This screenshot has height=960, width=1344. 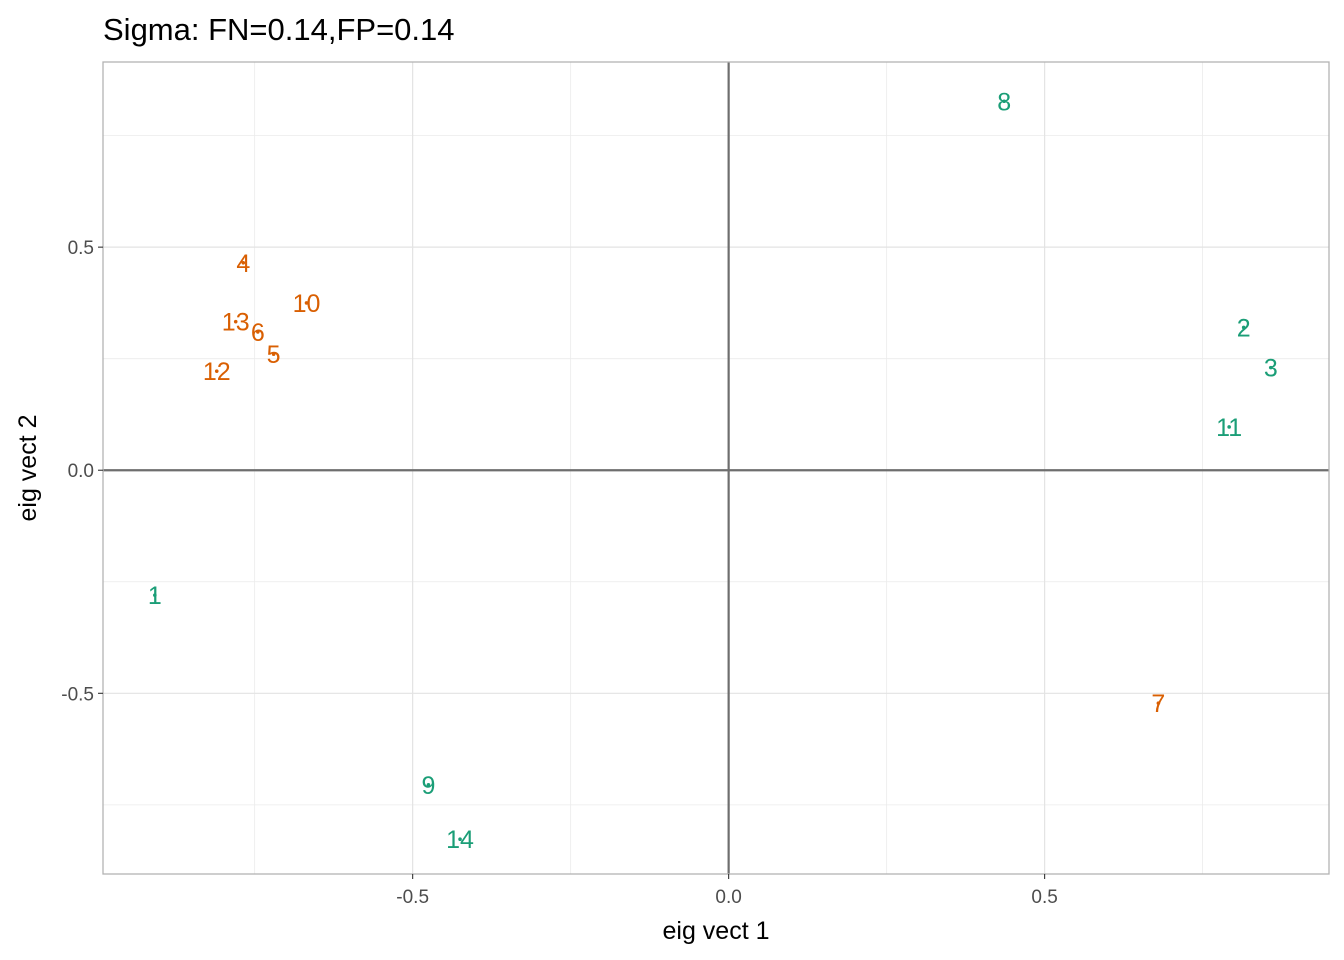 I want to click on data-point-label: 2, so click(x=1244, y=328).